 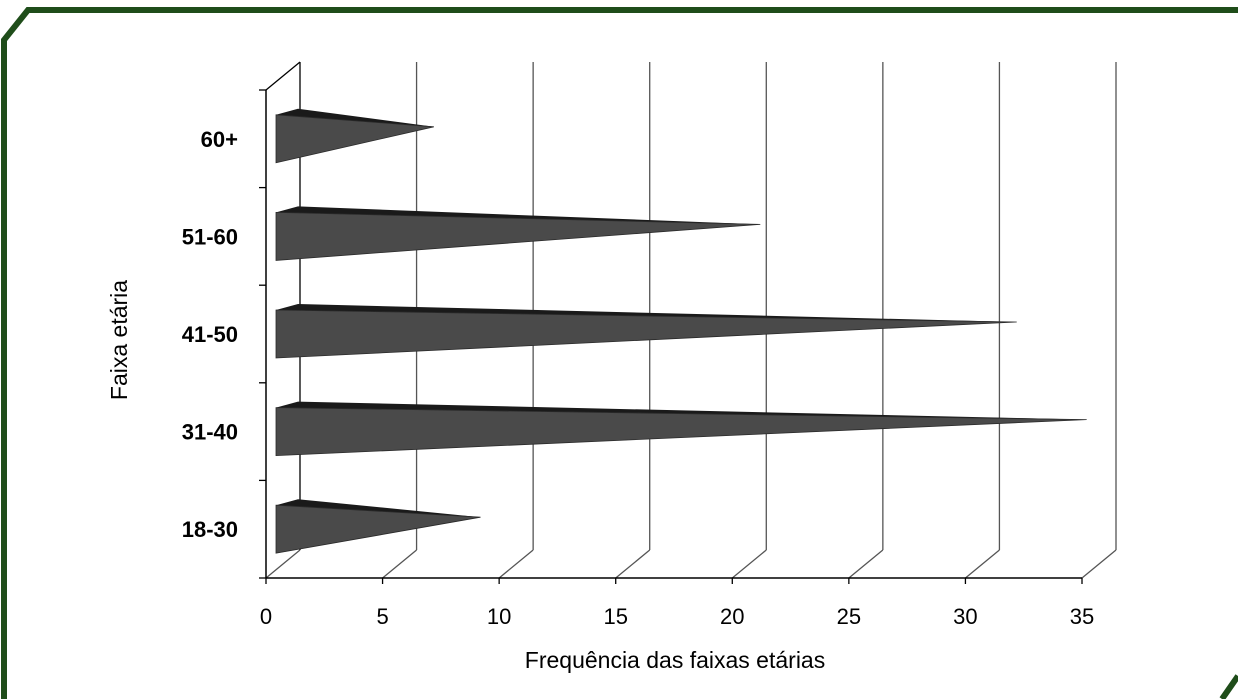 I want to click on category-labels: 18-30 31-40 41-50 51-60 60+, so click(x=210, y=334).